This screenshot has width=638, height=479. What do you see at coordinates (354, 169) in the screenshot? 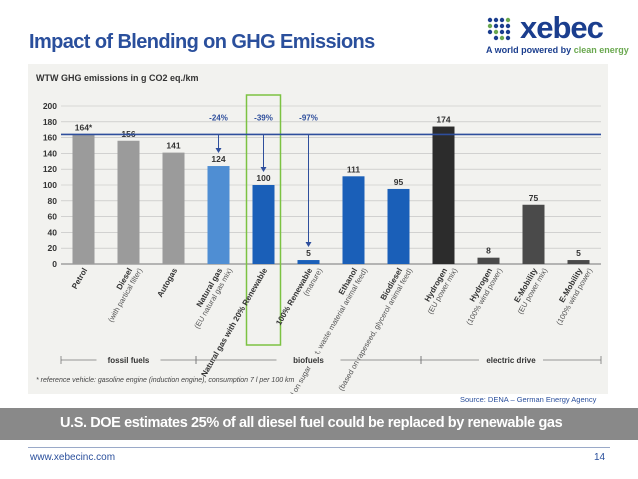
I see `bar-value-label: 111` at bounding box center [354, 169].